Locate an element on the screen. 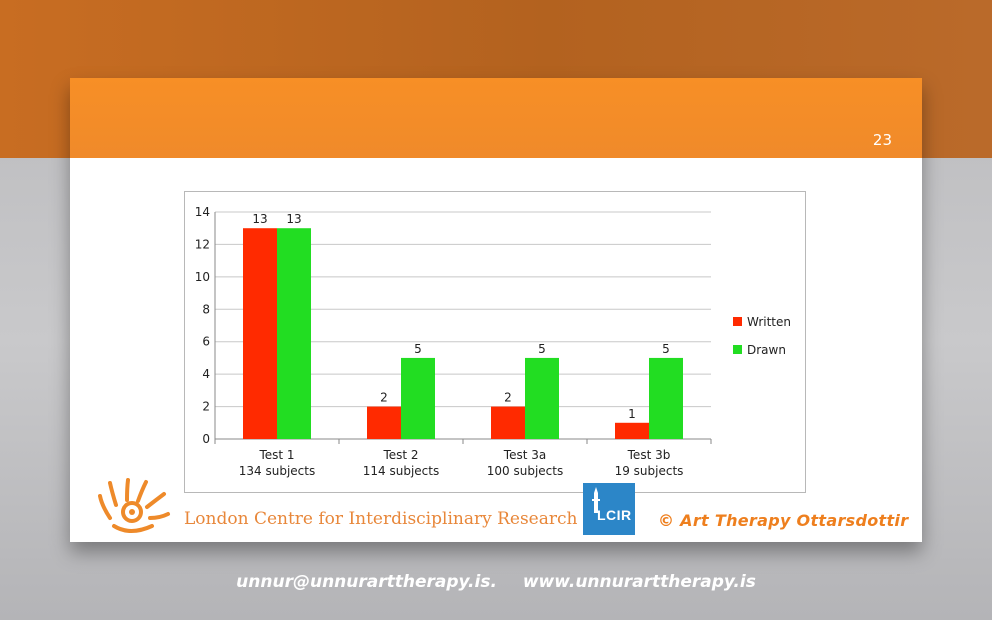 The height and width of the screenshot is (620, 992). slide-number: 23 is located at coordinates (882, 140).